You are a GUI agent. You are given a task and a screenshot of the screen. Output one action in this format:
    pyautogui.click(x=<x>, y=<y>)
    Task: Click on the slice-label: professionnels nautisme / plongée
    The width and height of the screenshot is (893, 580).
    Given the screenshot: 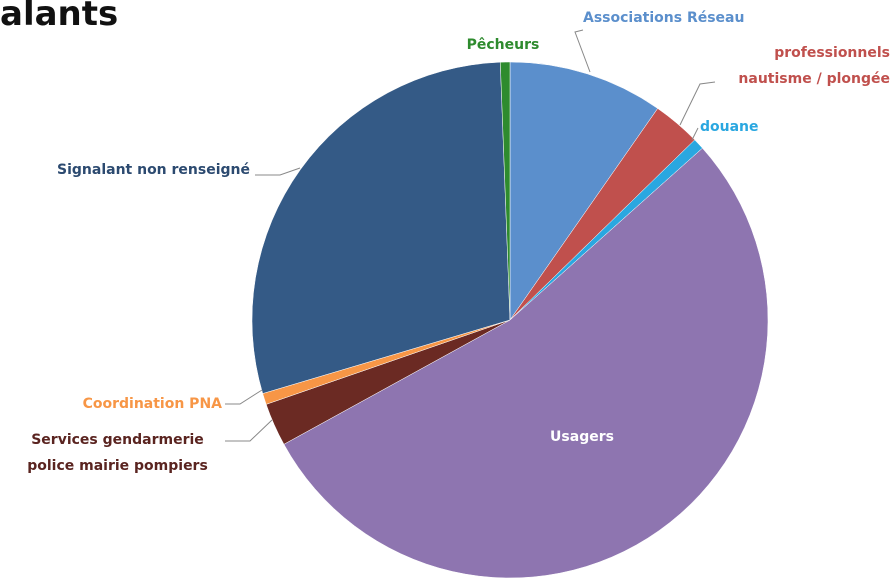 What is the action you would take?
    pyautogui.click(x=814, y=66)
    